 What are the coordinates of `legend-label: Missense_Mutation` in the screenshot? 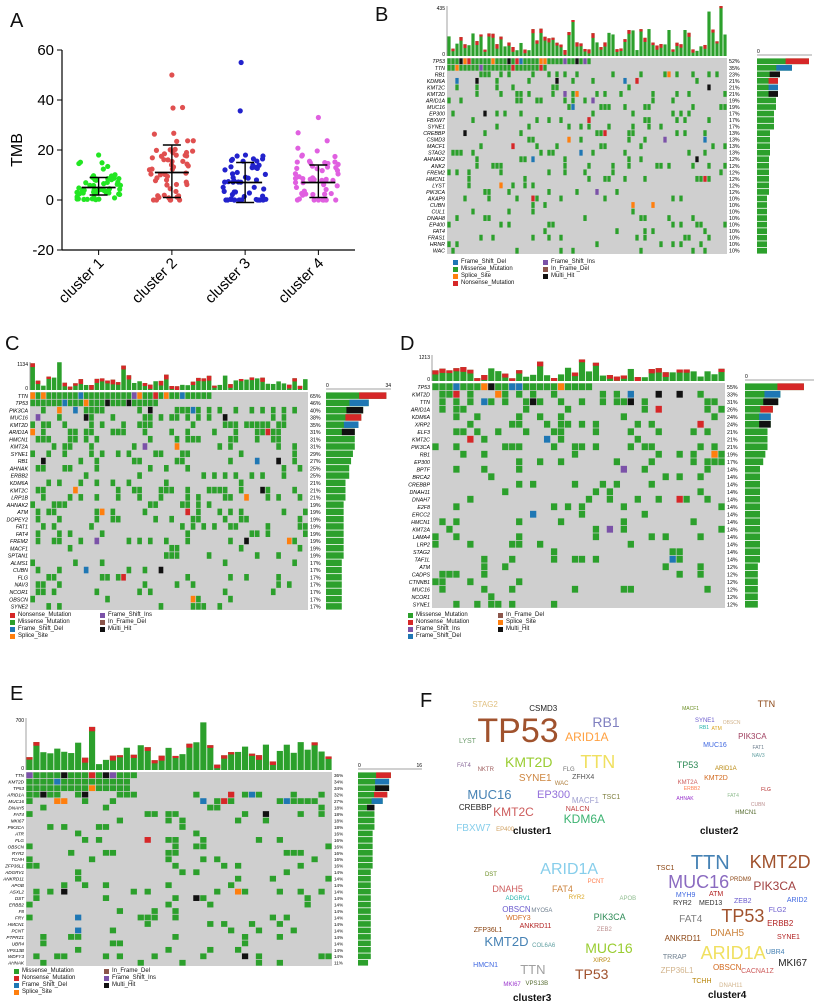 It's located at (48, 971).